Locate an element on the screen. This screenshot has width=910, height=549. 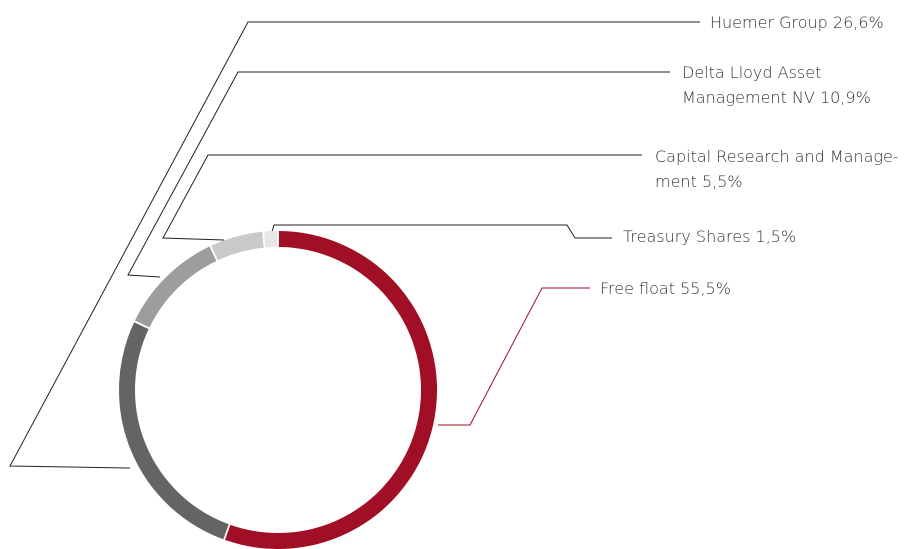
slice-label: Free float 55,5% is located at coordinates (665, 288).